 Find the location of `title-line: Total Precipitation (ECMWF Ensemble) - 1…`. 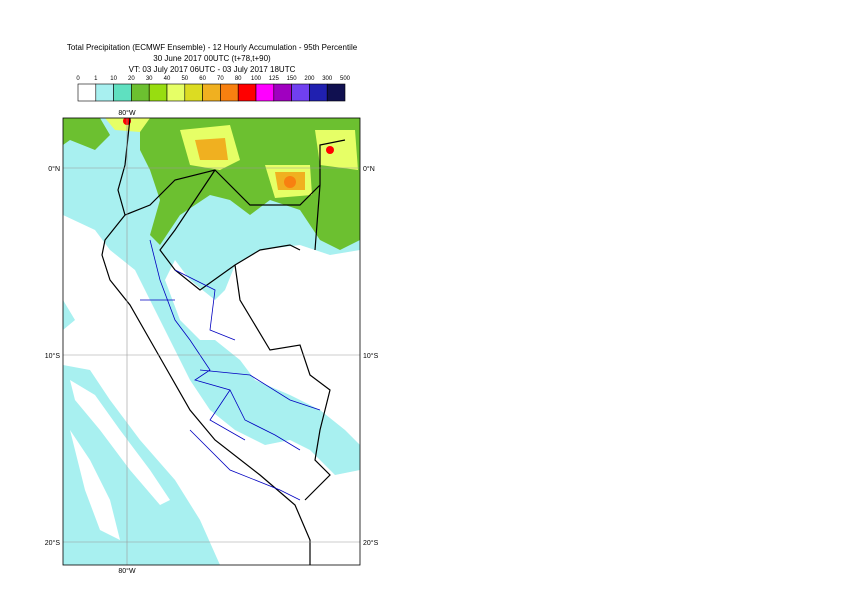

title-line: Total Precipitation (ECMWF Ensemble) - 1… is located at coordinates (212, 47).